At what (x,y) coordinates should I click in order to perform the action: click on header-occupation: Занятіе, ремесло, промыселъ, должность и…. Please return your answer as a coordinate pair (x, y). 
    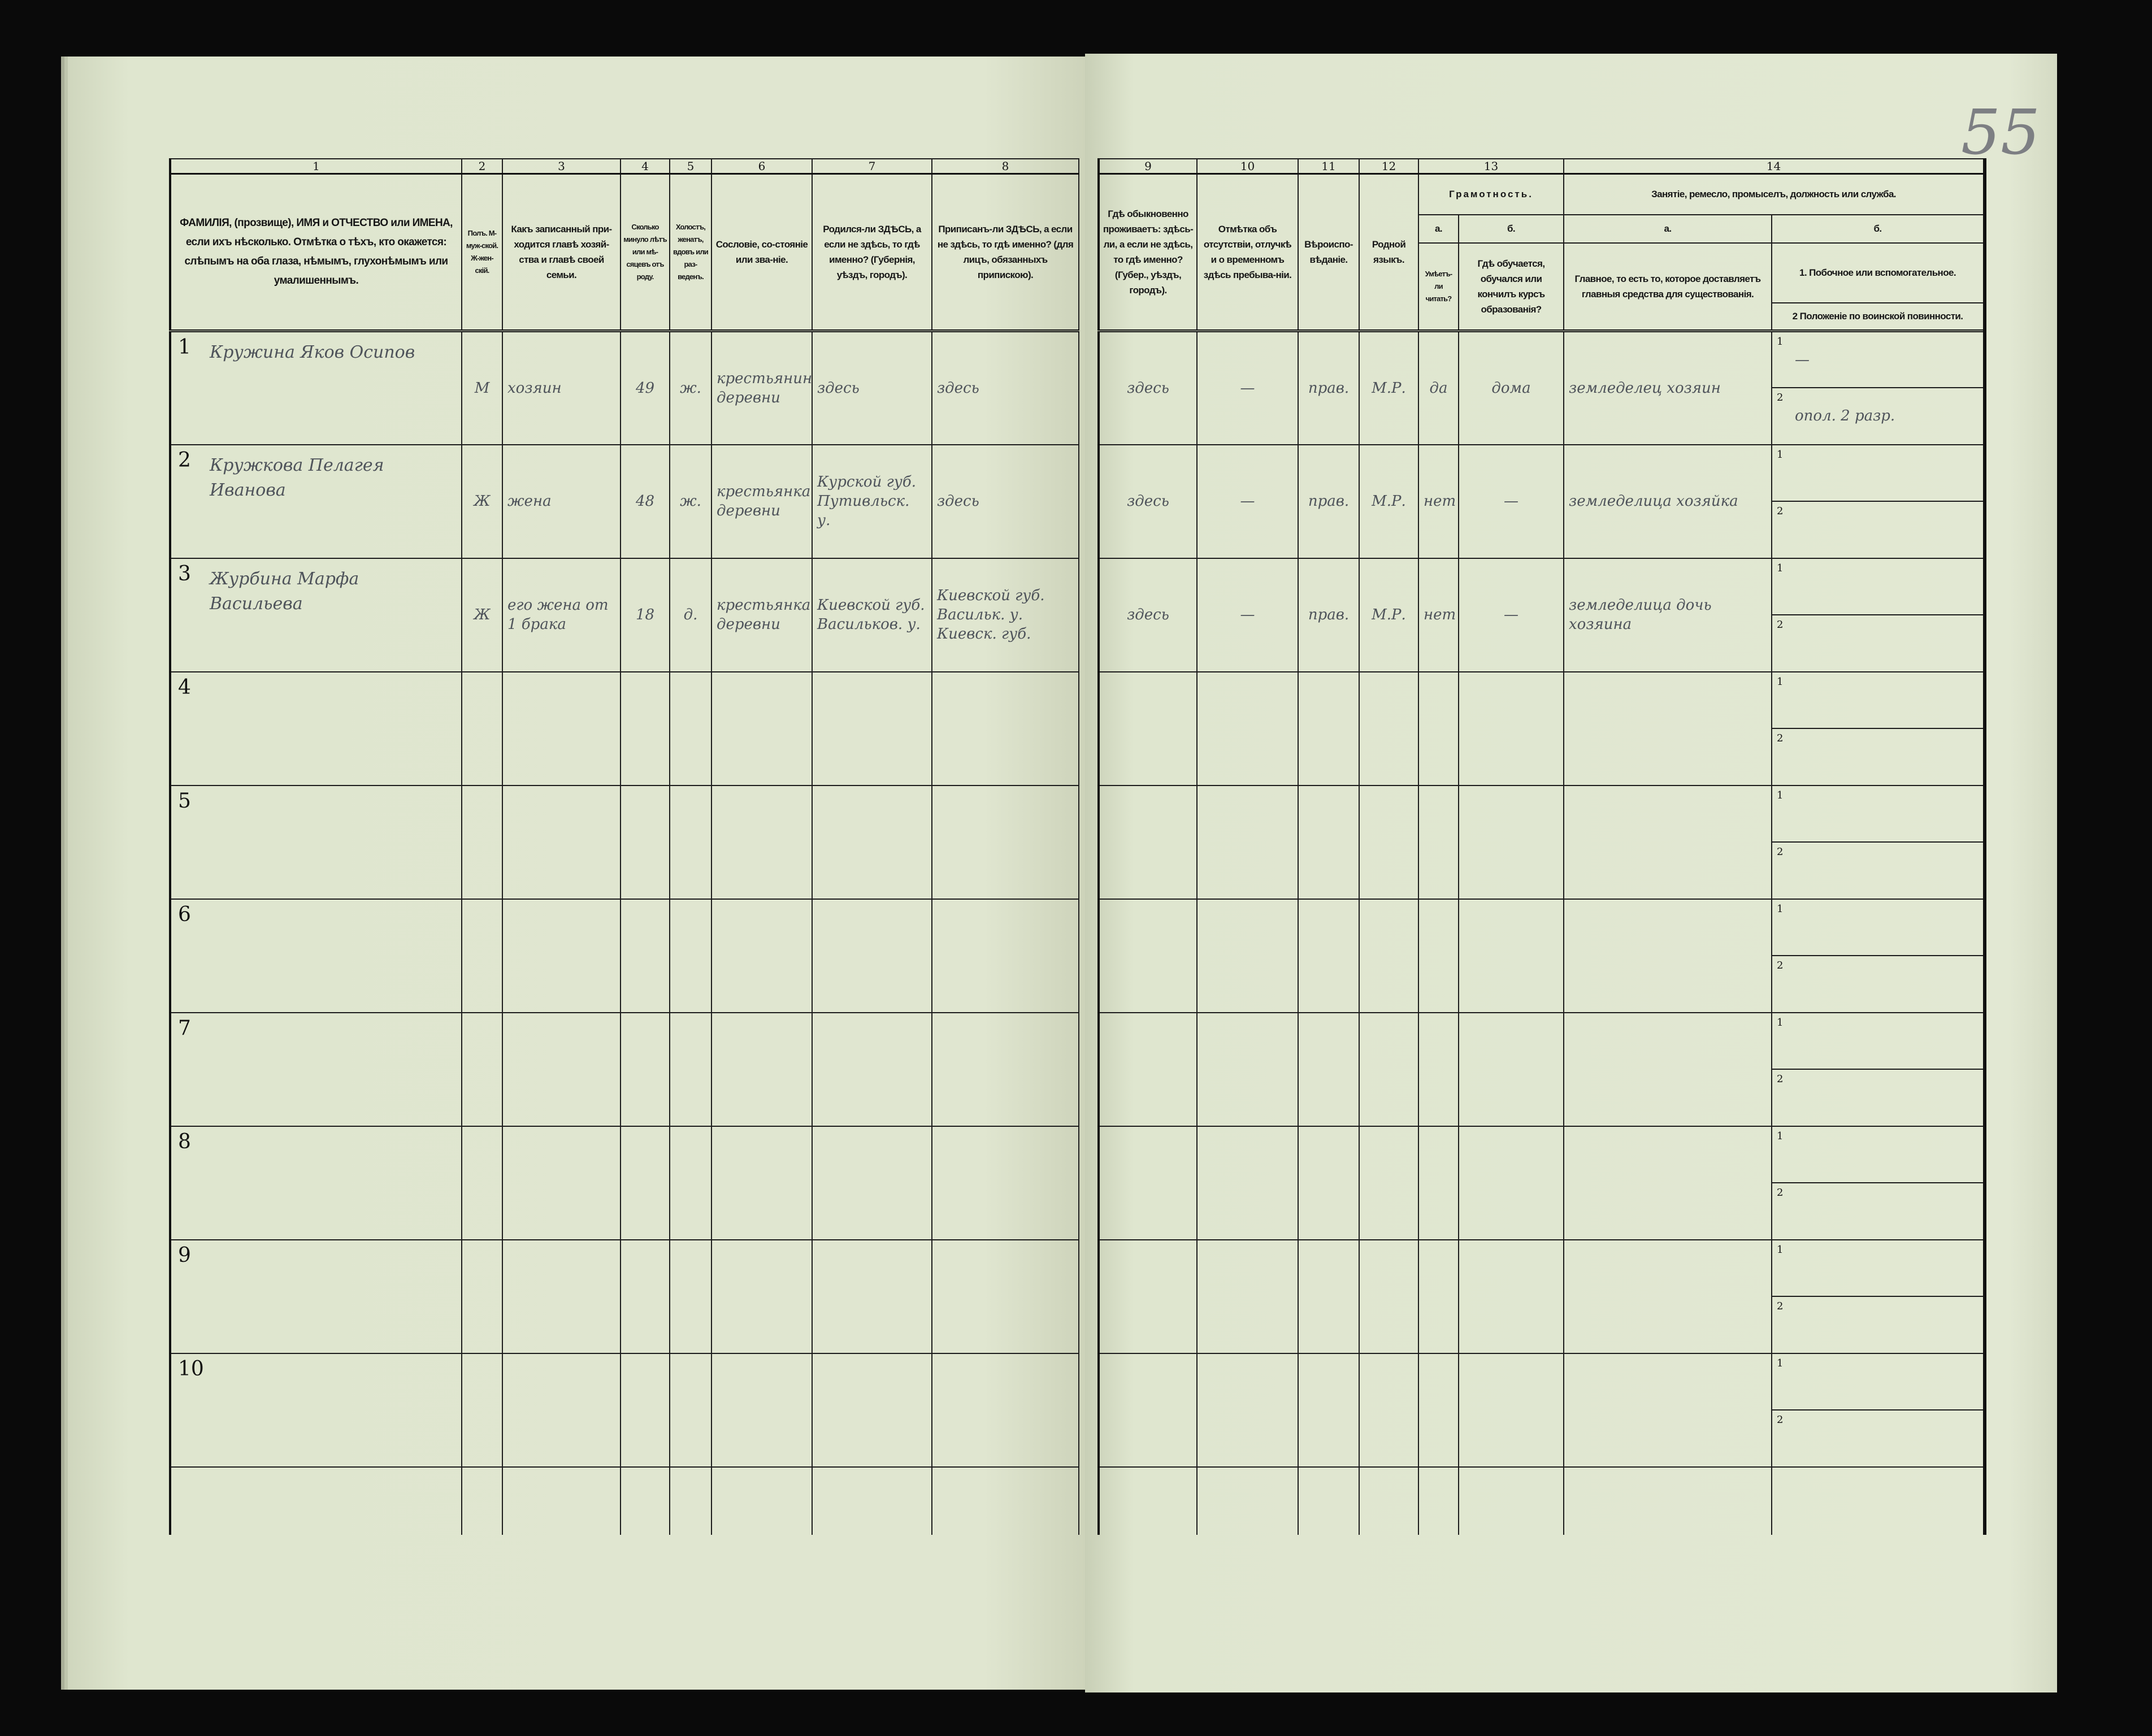
    Looking at the image, I should click on (1774, 194).